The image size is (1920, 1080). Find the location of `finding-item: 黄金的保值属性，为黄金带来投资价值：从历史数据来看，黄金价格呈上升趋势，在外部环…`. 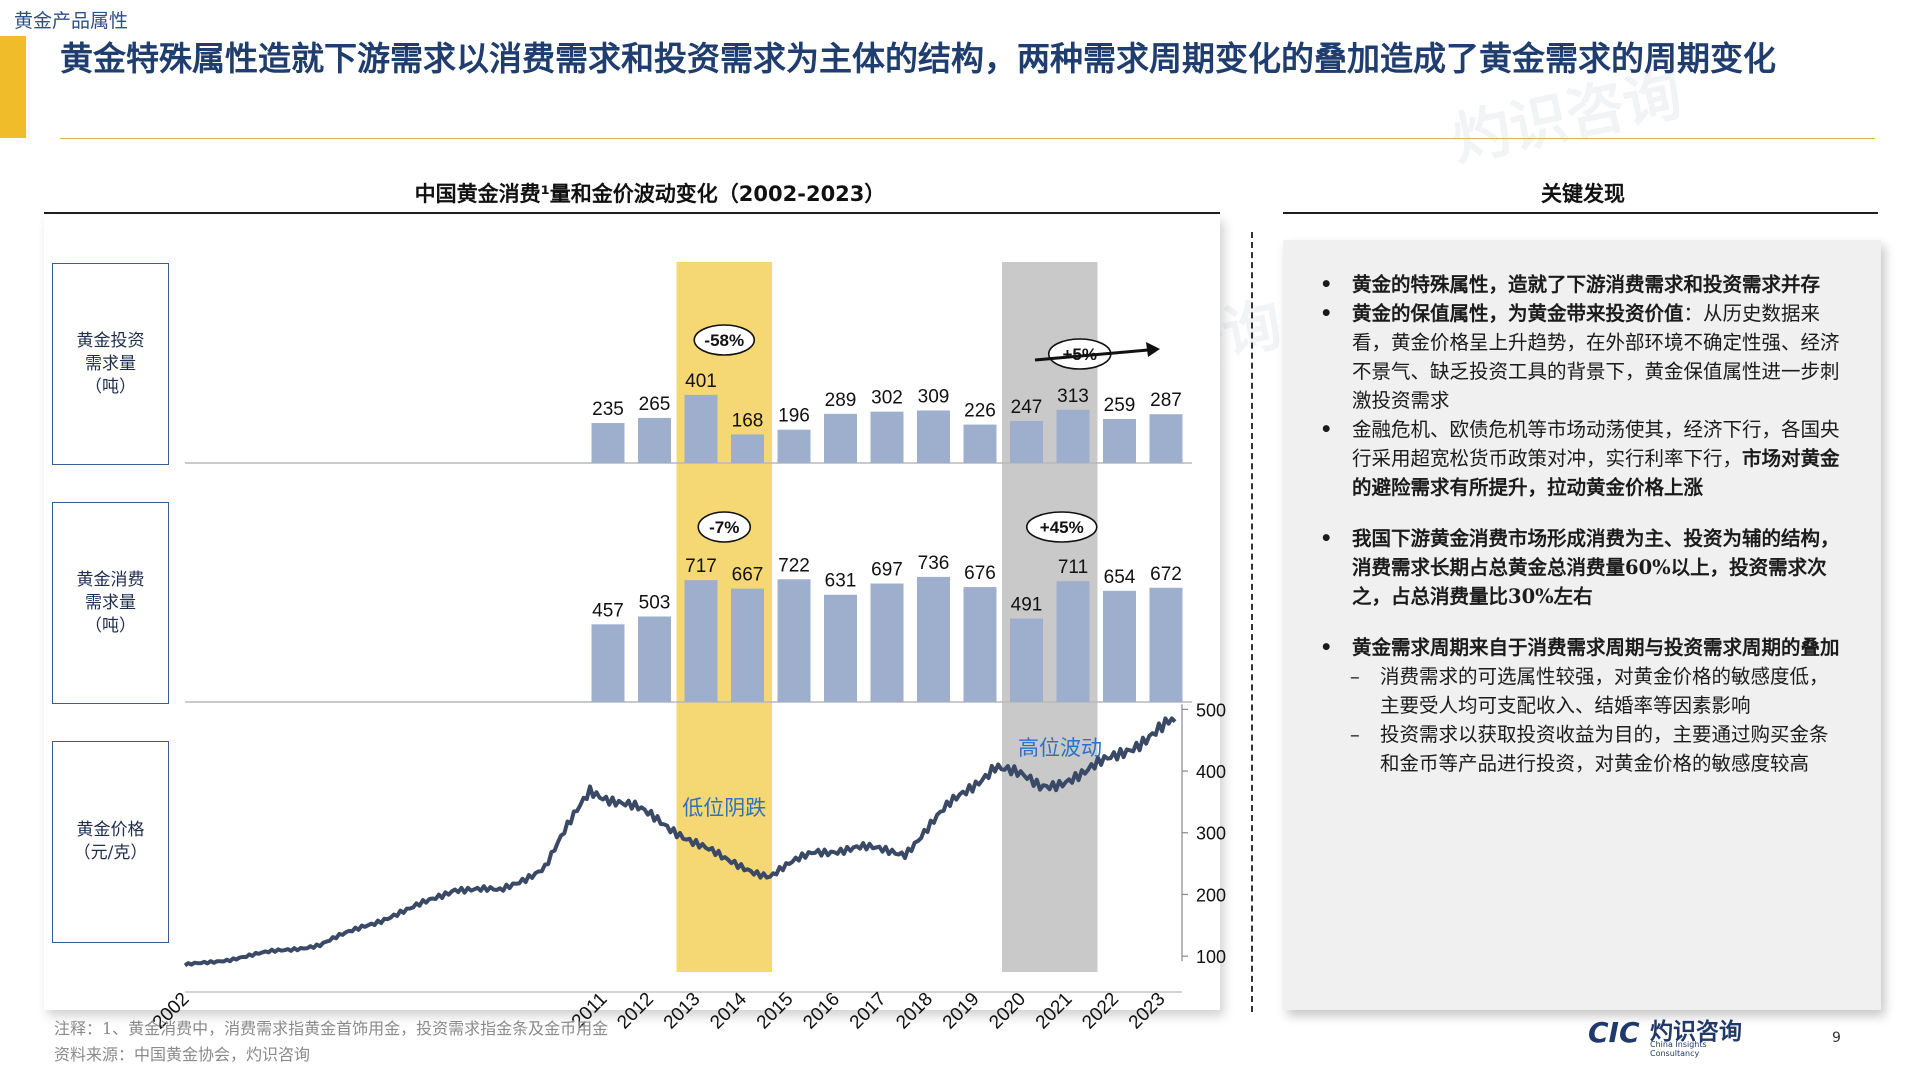

finding-item: 黄金的保值属性，为黄金带来投资价值：从历史数据来看，黄金价格呈上升趋势，在外部环… is located at coordinates (1577, 357).